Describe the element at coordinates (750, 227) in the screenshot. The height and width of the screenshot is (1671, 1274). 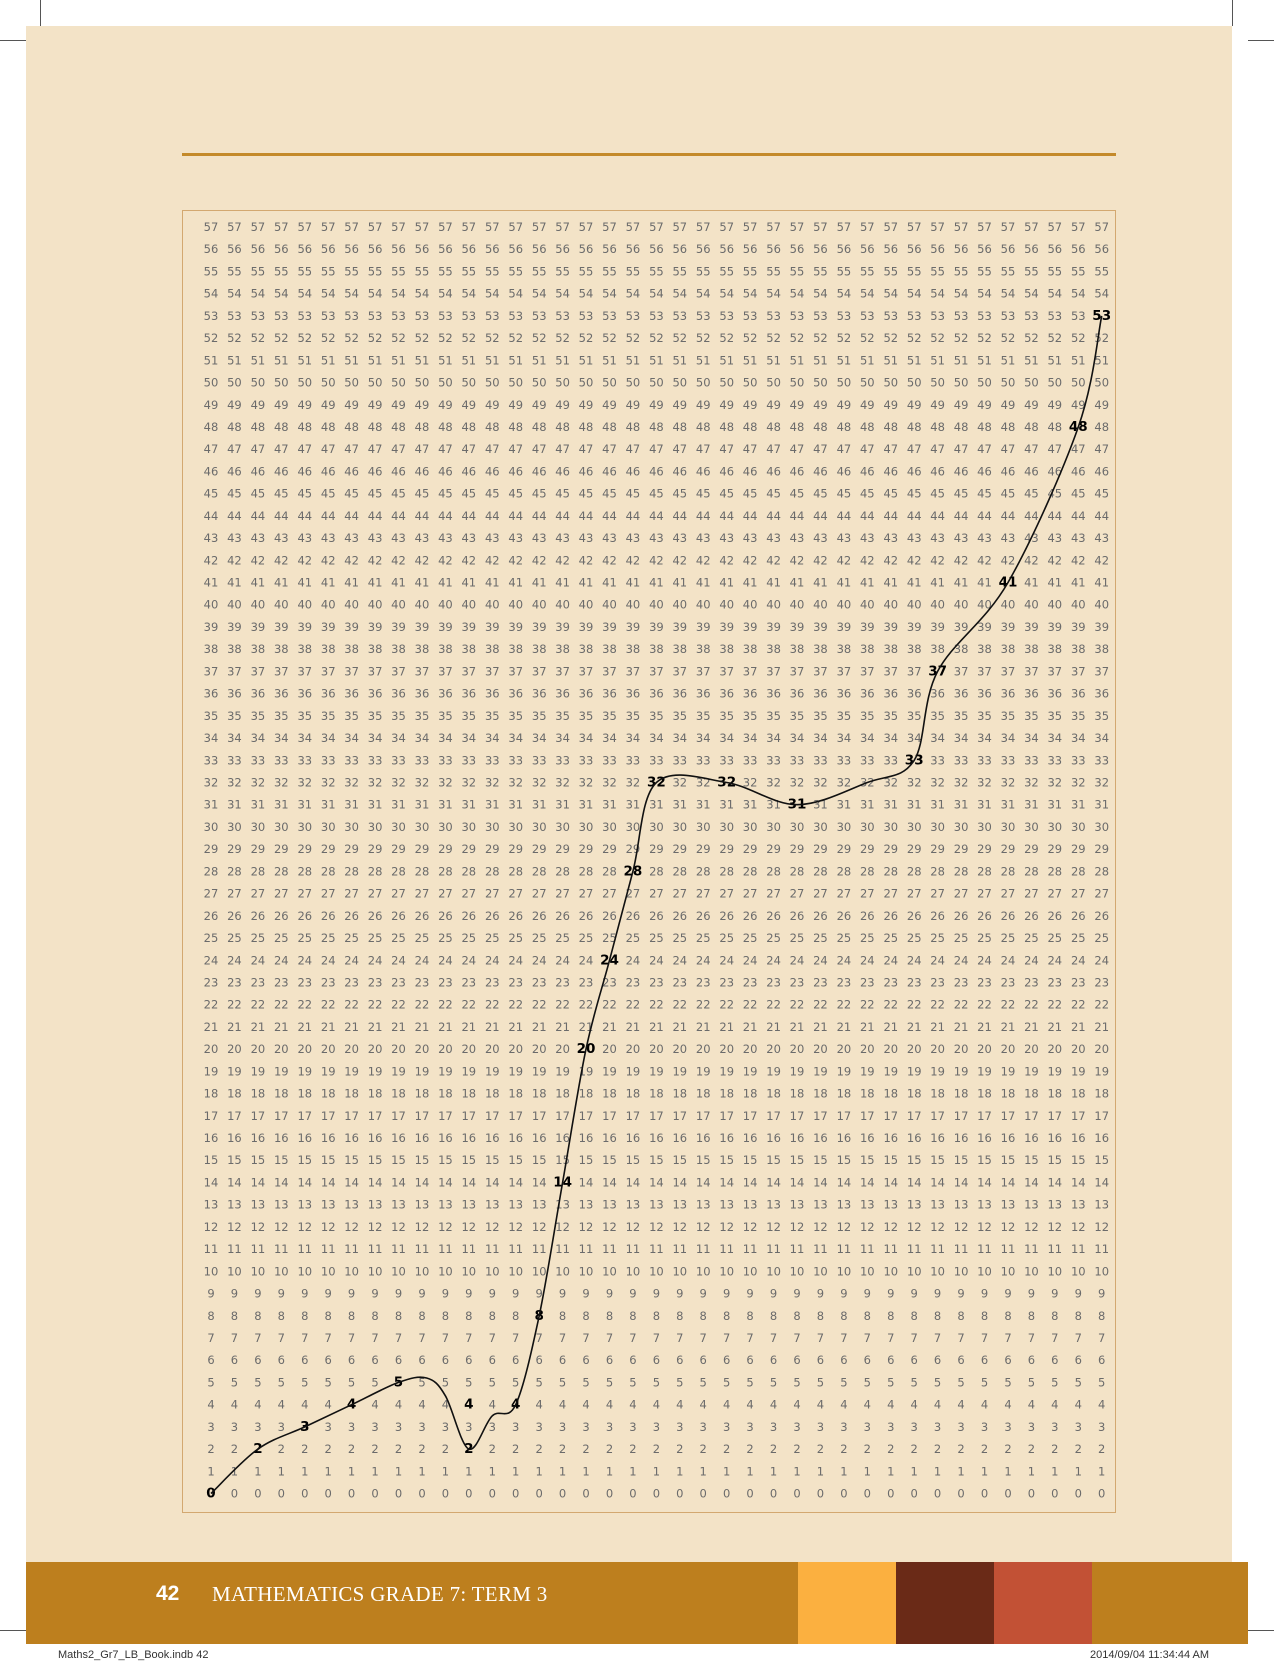
I see `grid-number: 57` at that location.